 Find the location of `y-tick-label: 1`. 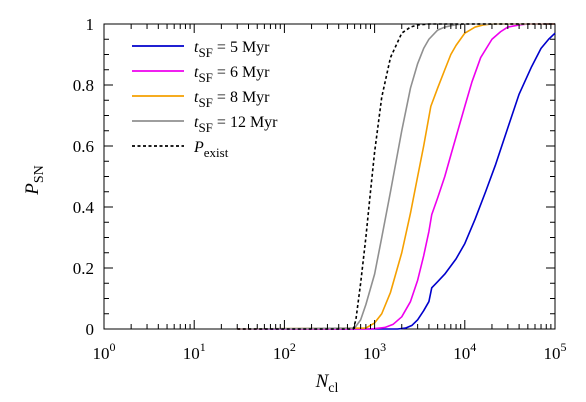

y-tick-label: 1 is located at coordinates (90, 24).